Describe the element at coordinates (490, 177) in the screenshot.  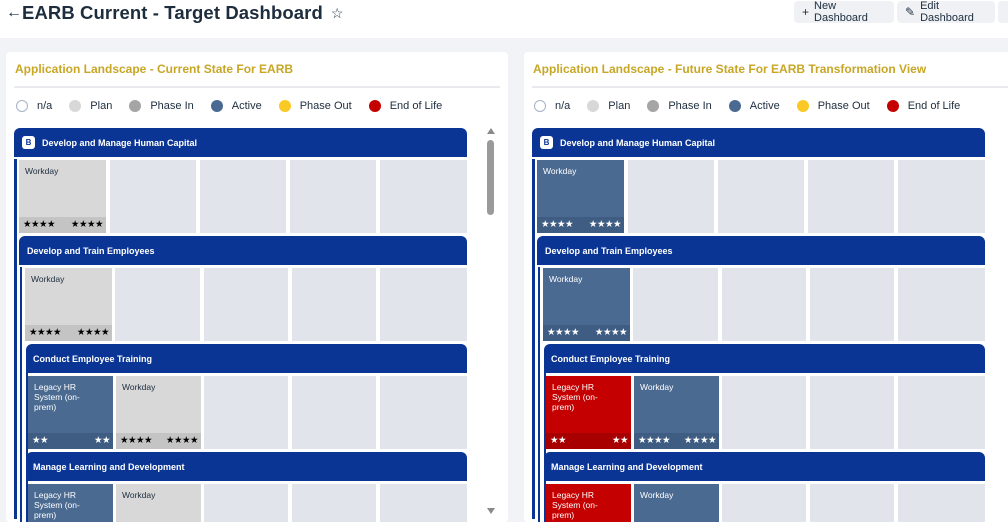
I see `scroll-thumb` at that location.